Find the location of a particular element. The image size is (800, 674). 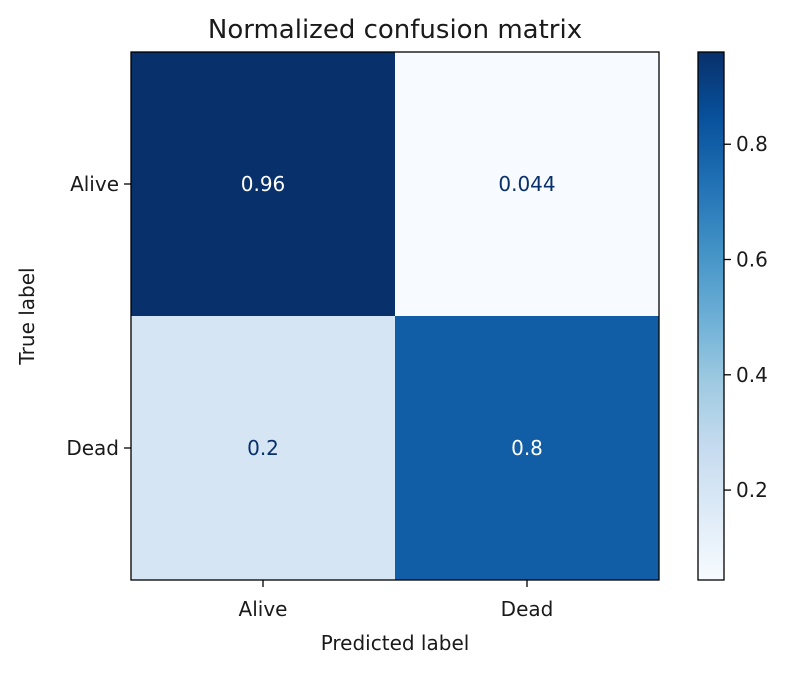

cell-value-label: 0.8 is located at coordinates (527, 448).